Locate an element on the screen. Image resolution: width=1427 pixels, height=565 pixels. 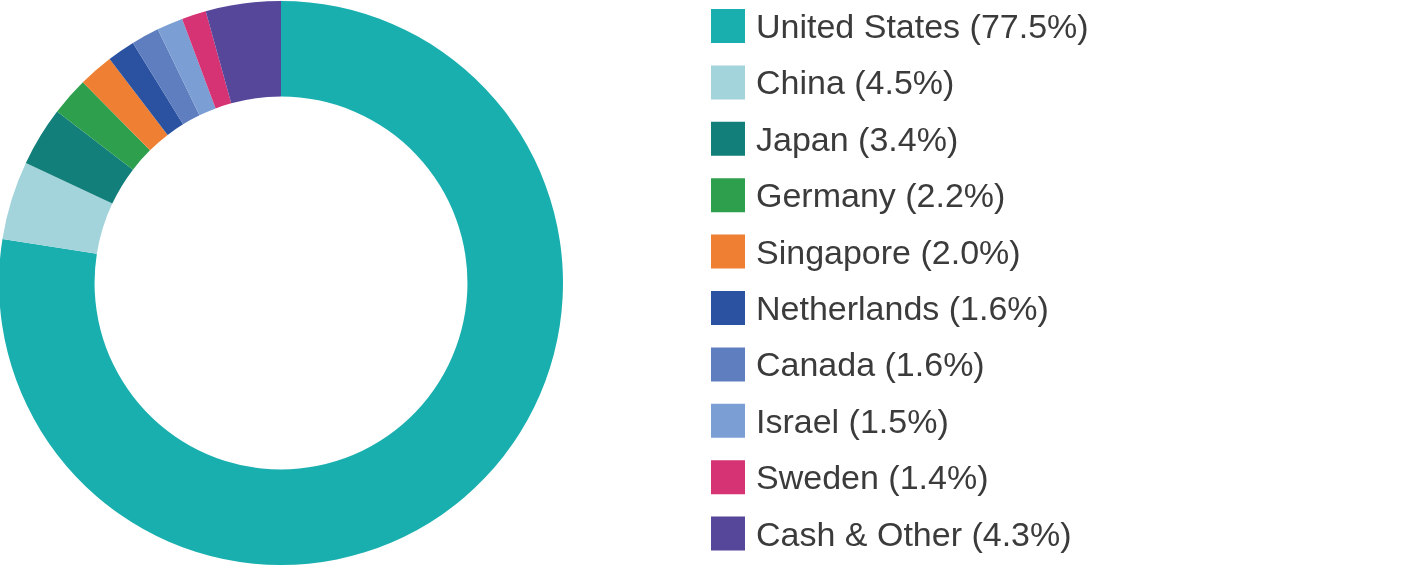
legend-label: Germany (2.2%) is located at coordinates (881, 195).